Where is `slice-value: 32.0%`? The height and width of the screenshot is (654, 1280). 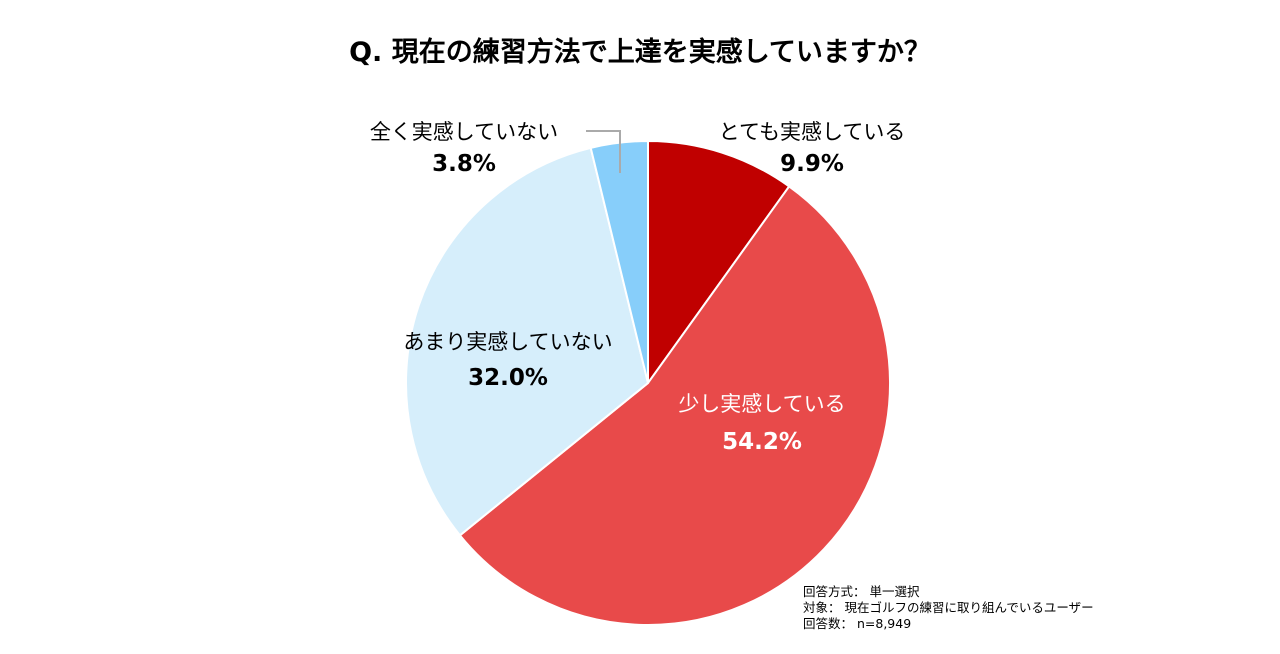
slice-value: 32.0% is located at coordinates (508, 378).